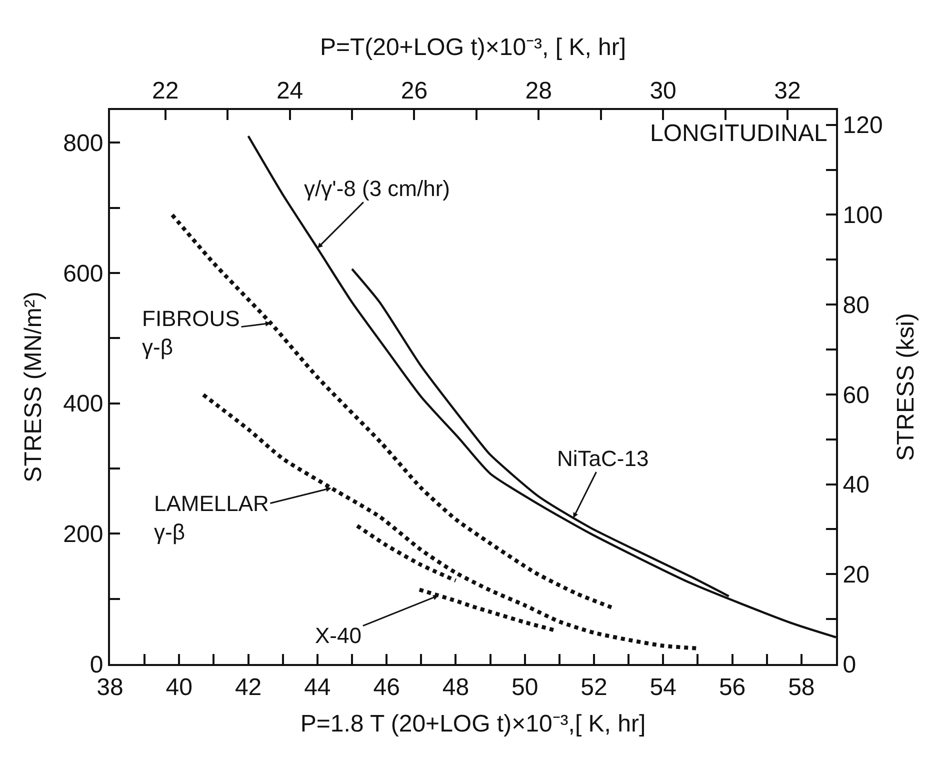 Image resolution: width=946 pixels, height=764 pixels. I want to click on y2-tick-label: 100, so click(862, 216).